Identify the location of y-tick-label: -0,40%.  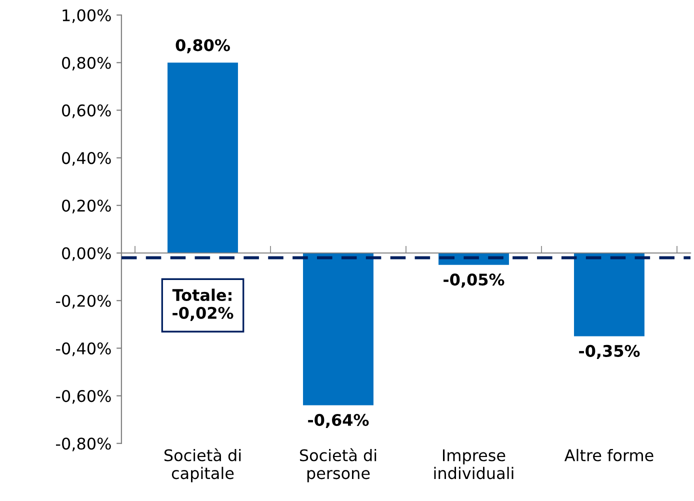
(83, 349).